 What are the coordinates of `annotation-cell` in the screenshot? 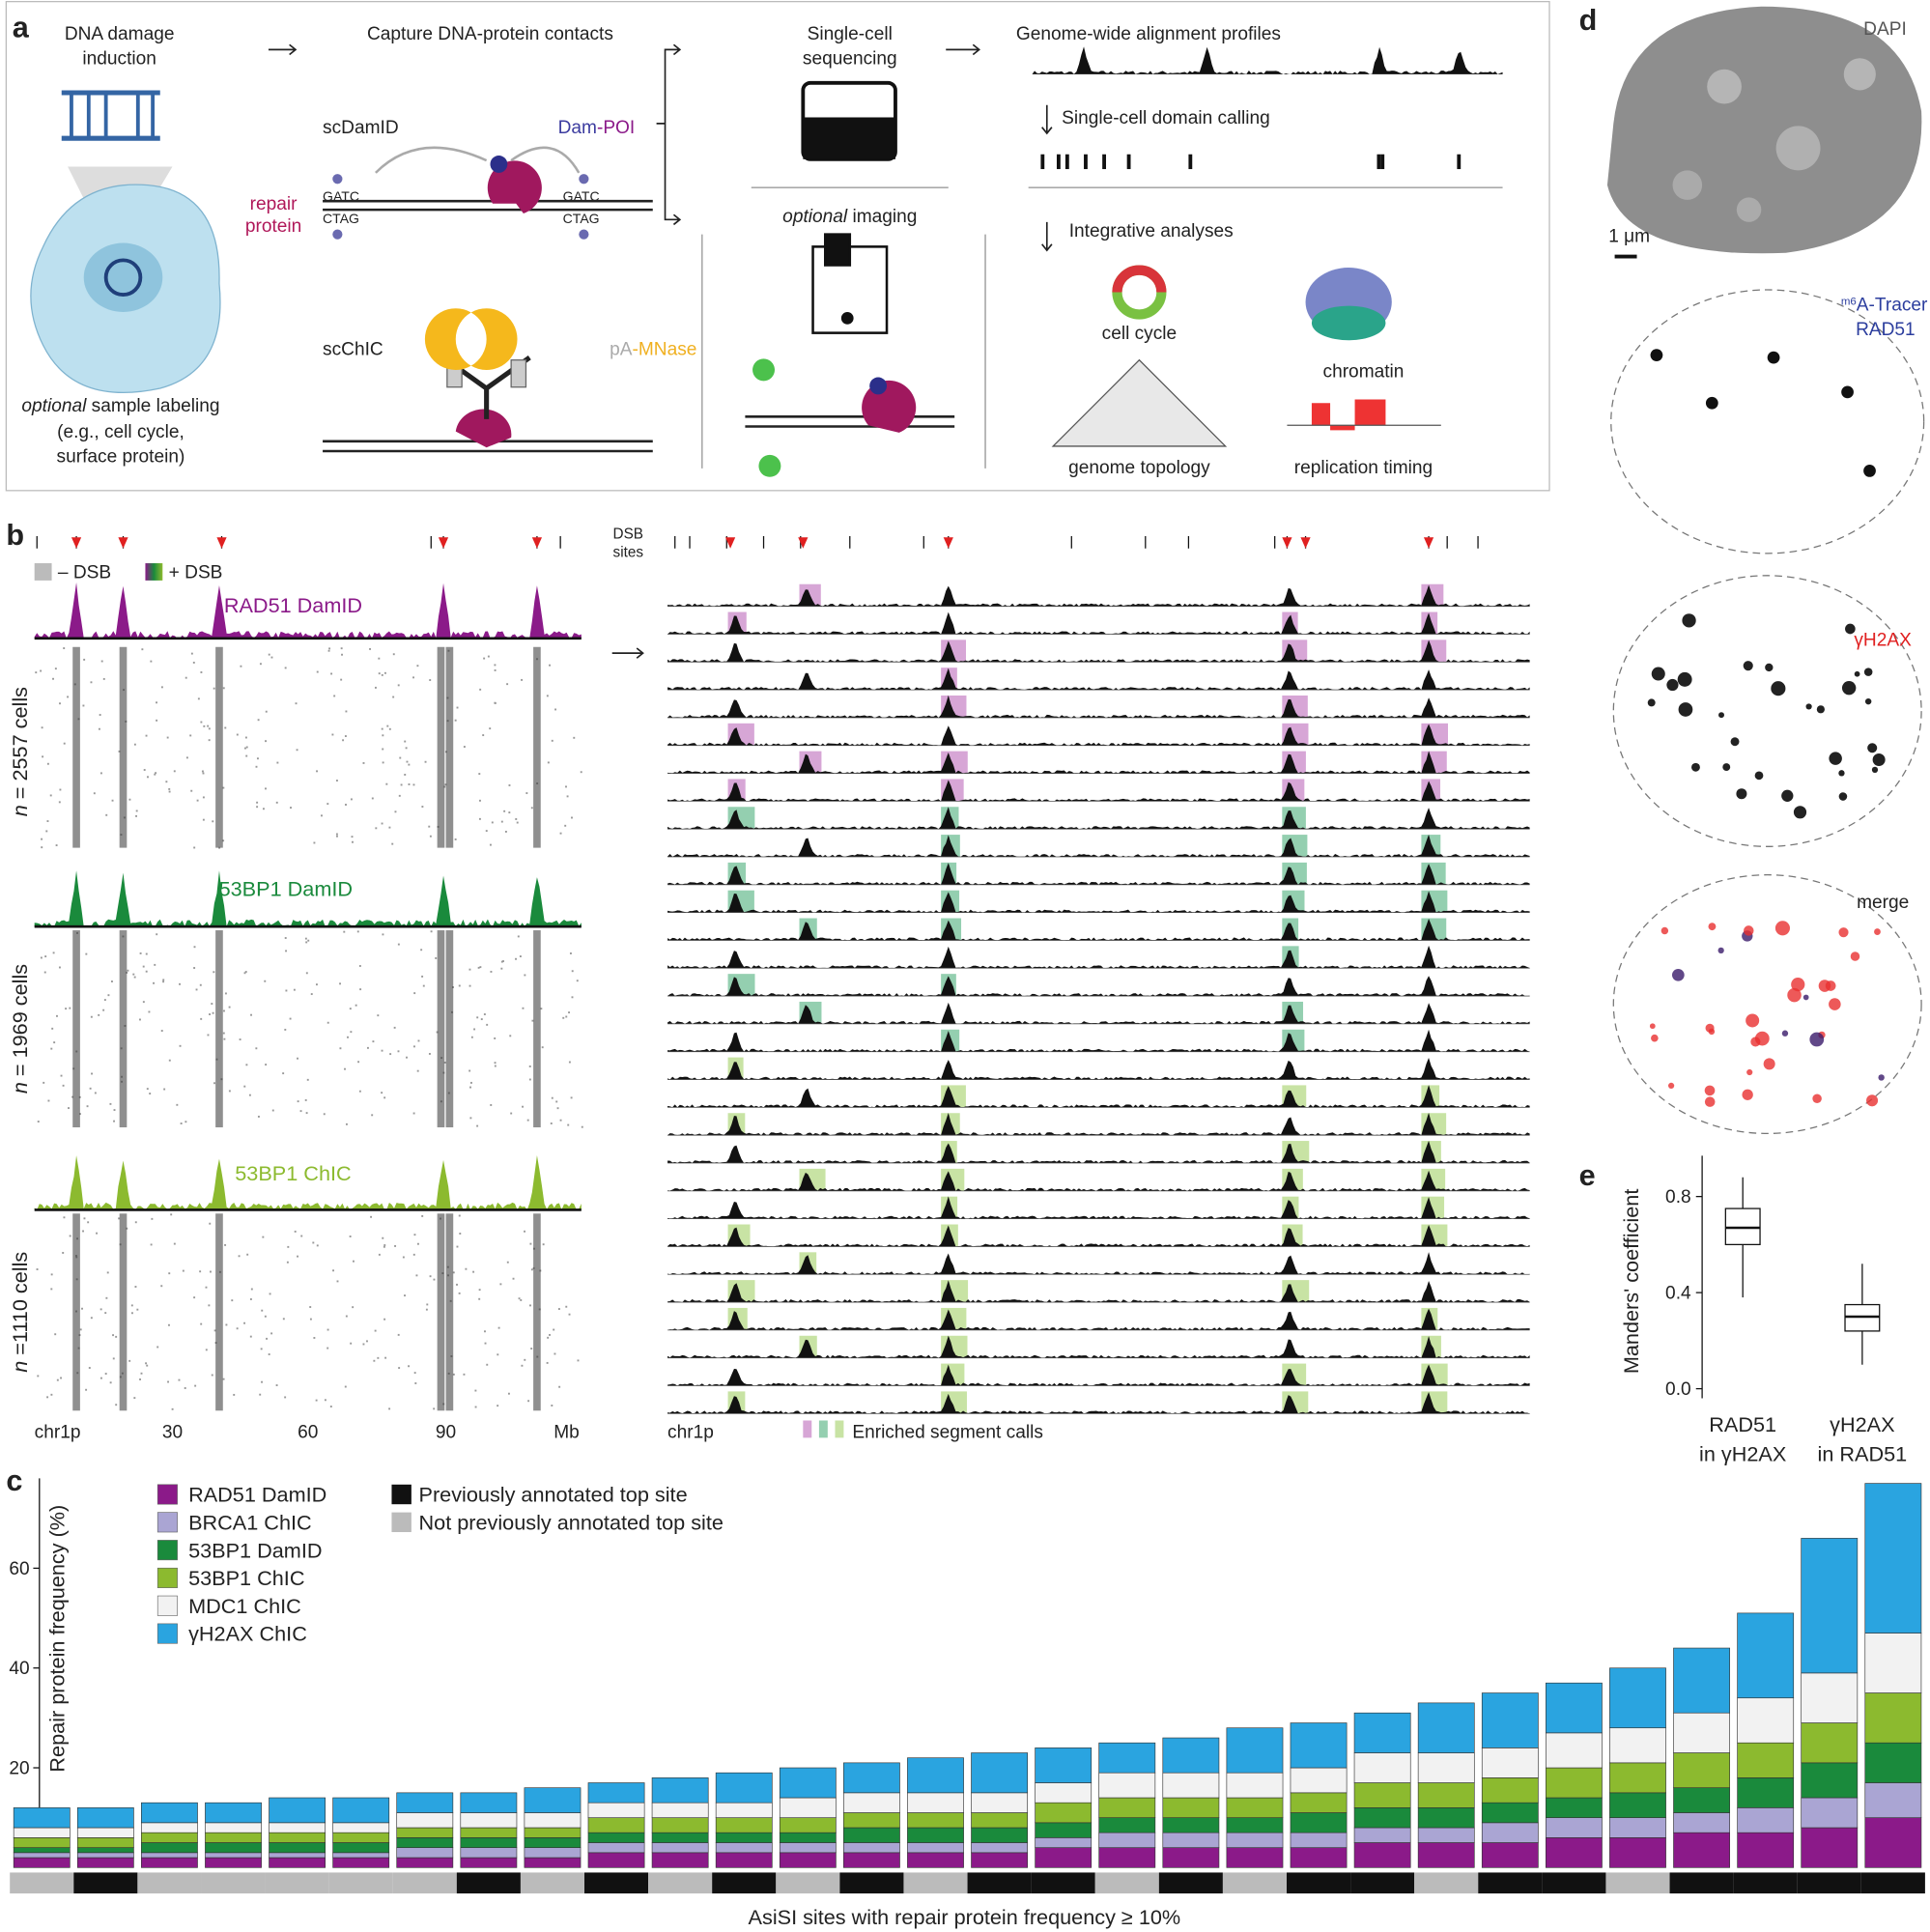 It's located at (680, 1883).